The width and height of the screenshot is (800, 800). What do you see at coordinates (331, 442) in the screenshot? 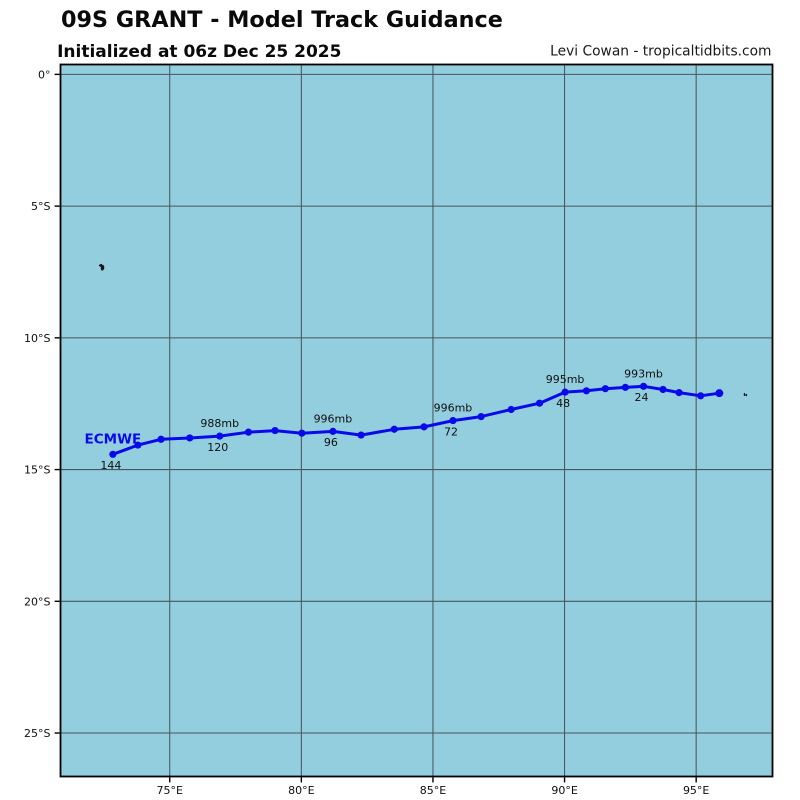
I see `hour-label-96h: 96` at bounding box center [331, 442].